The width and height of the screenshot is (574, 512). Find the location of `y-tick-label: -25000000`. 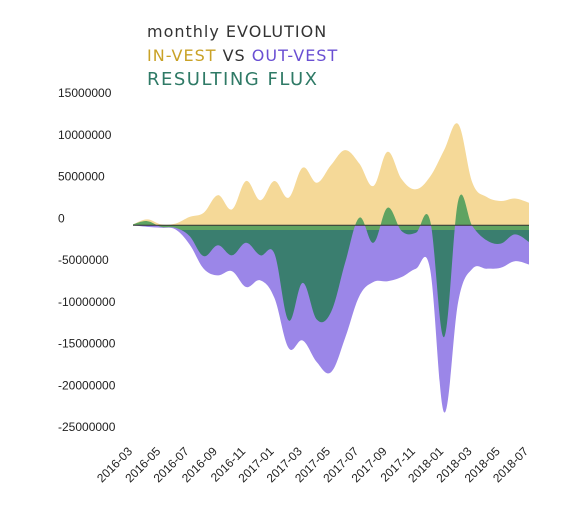

y-tick-label: -25000000 is located at coordinates (87, 427).